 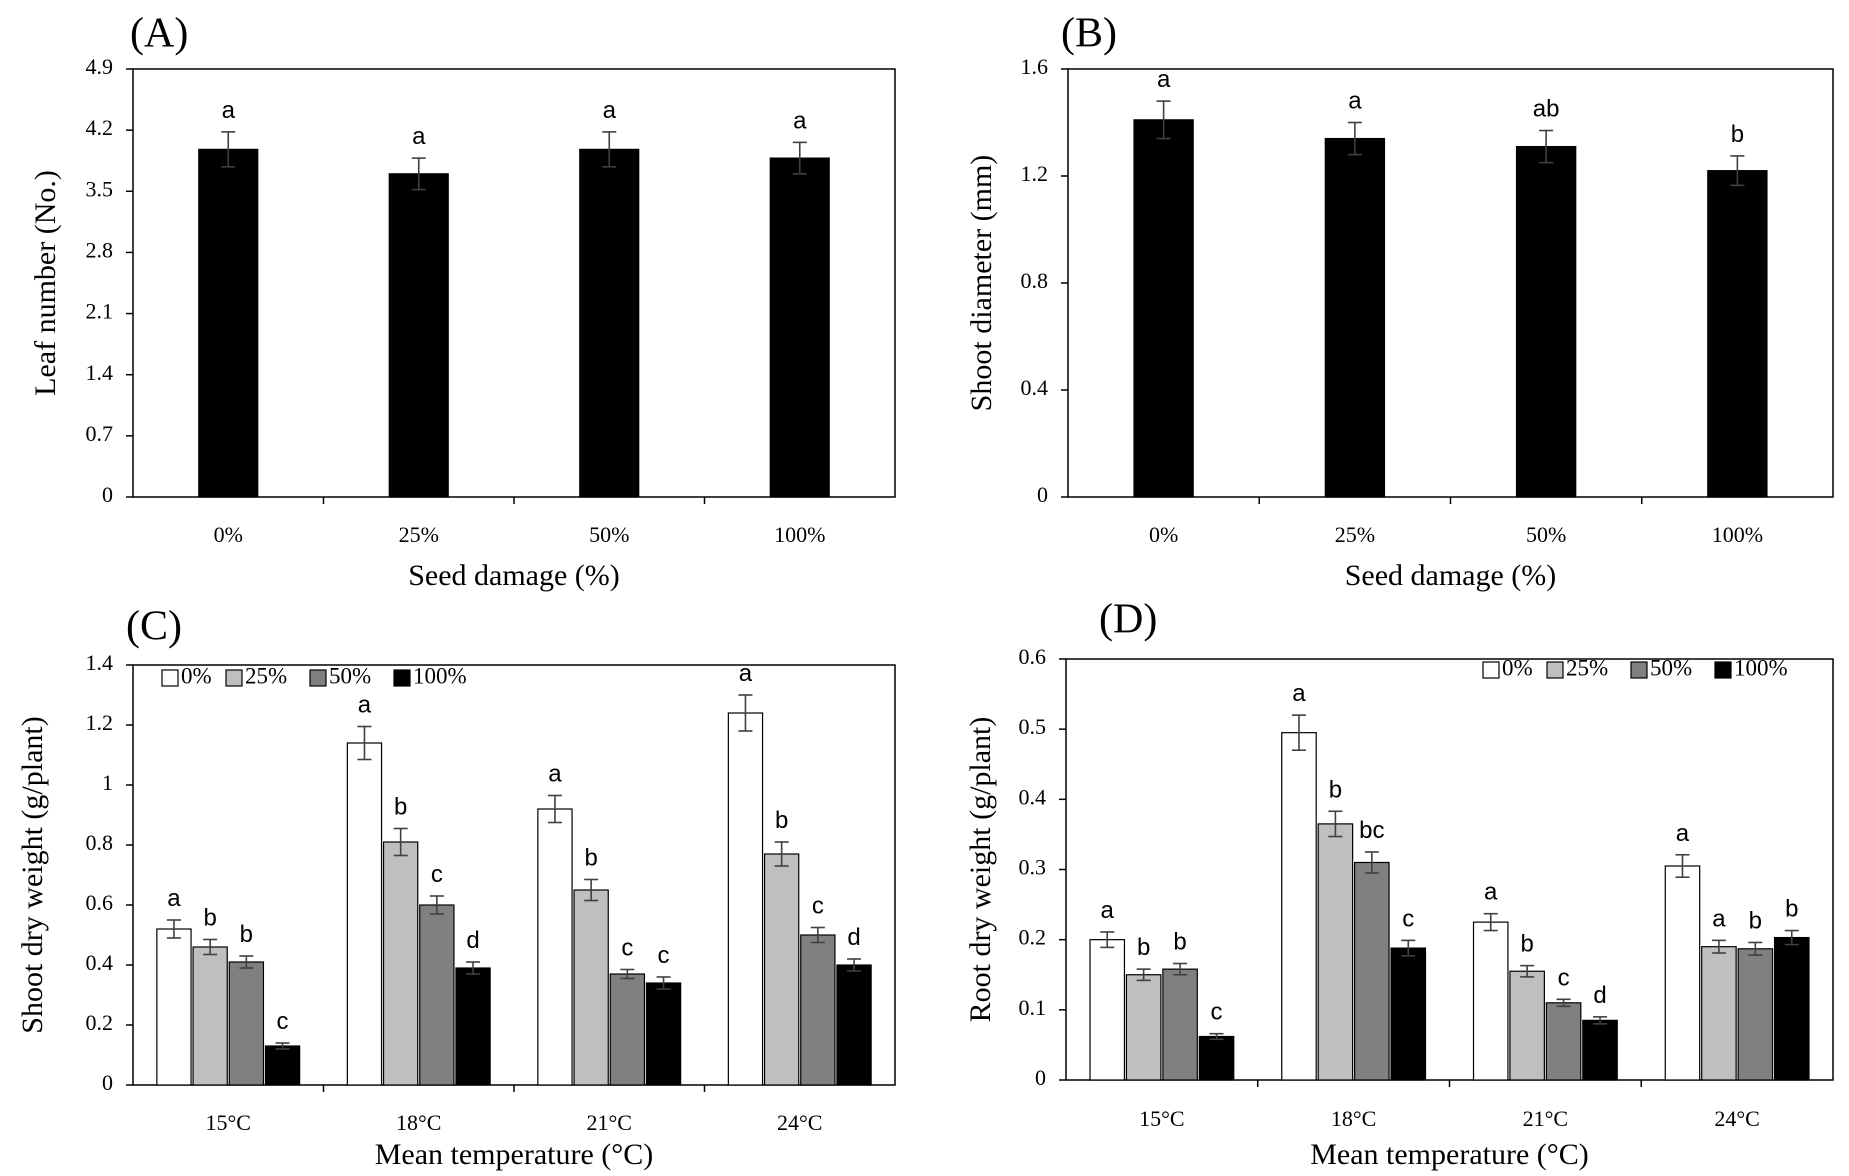 What do you see at coordinates (1035, 66) in the screenshot?
I see `y-tick-label: 1.6` at bounding box center [1035, 66].